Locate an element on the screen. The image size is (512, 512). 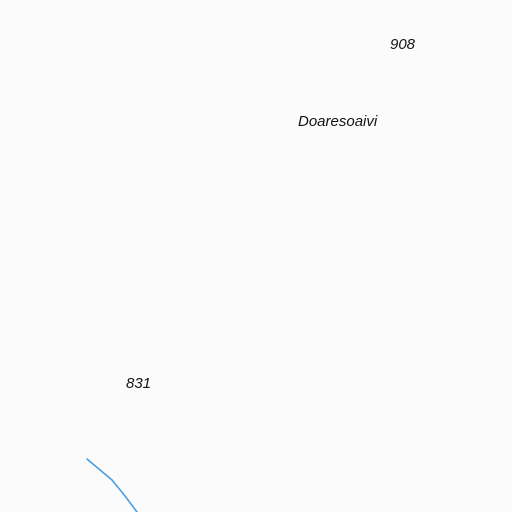
elevation-label: 831 is located at coordinates (139, 383).